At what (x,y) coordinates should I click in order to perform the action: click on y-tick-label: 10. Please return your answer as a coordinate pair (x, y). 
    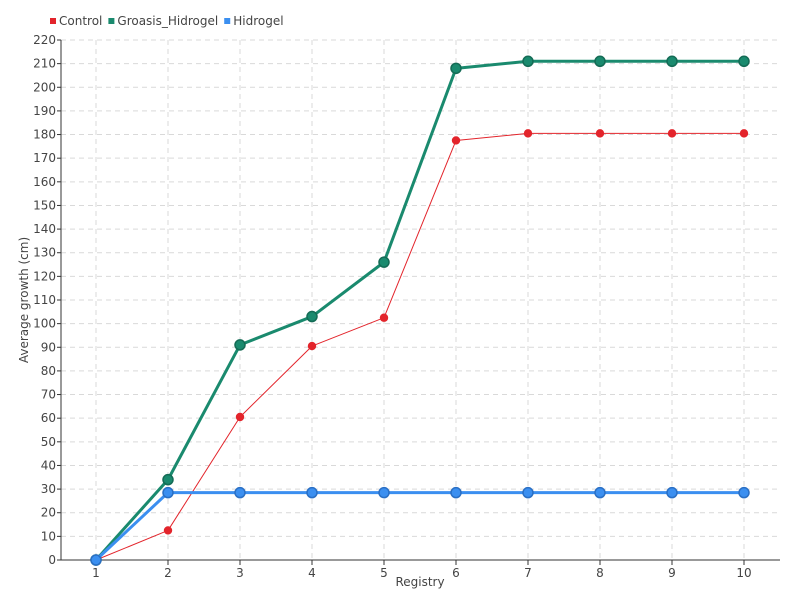
    Looking at the image, I should click on (48, 536).